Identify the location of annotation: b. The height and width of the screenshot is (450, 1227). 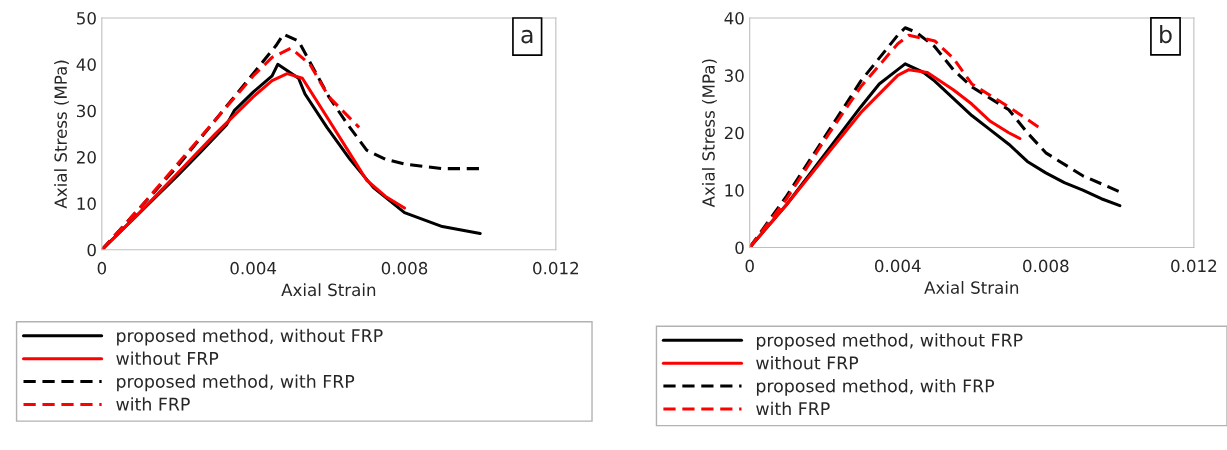
(1166, 34).